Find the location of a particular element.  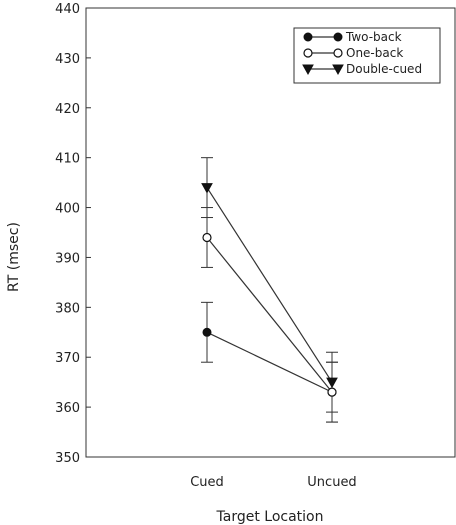

point-double-cued-cued is located at coordinates (207, 188).